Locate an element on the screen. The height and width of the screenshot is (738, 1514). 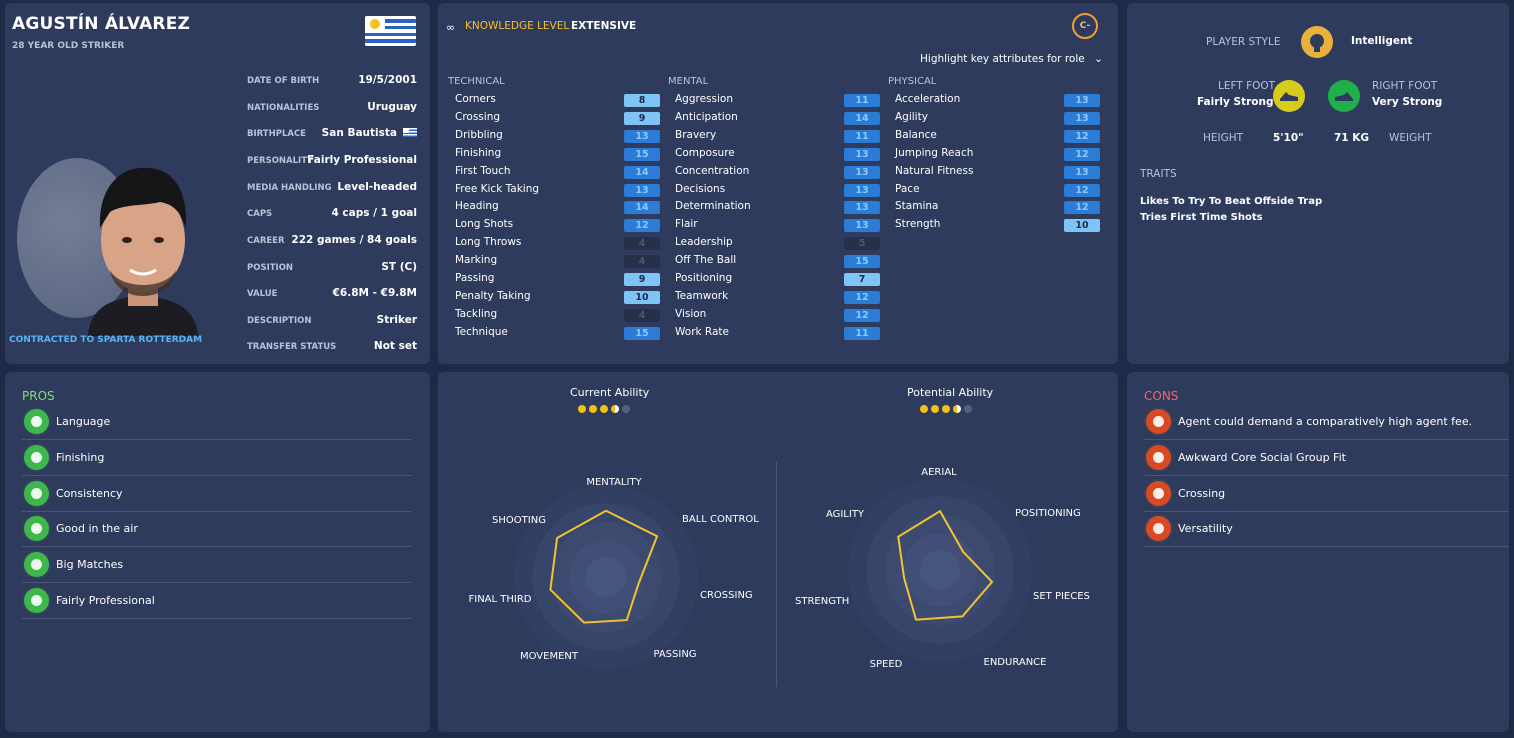
info-value-text: 19/5/2001 is located at coordinates (387, 80).